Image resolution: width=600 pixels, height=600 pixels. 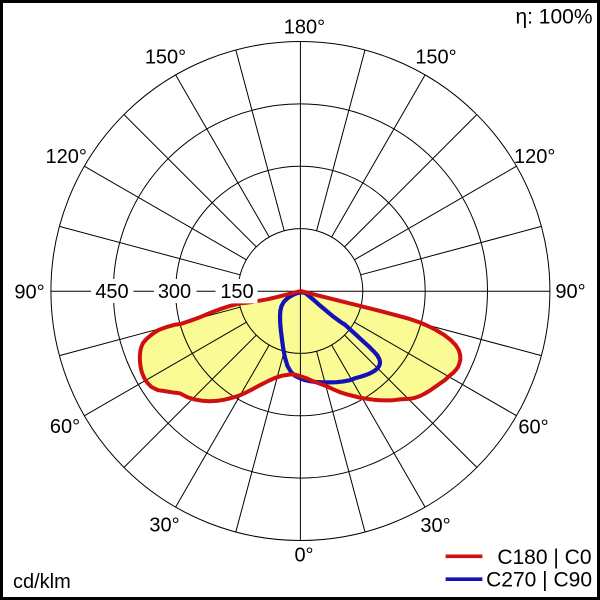 What do you see at coordinates (539, 580) in the screenshot?
I see `svg-text: C270 | C90` at bounding box center [539, 580].